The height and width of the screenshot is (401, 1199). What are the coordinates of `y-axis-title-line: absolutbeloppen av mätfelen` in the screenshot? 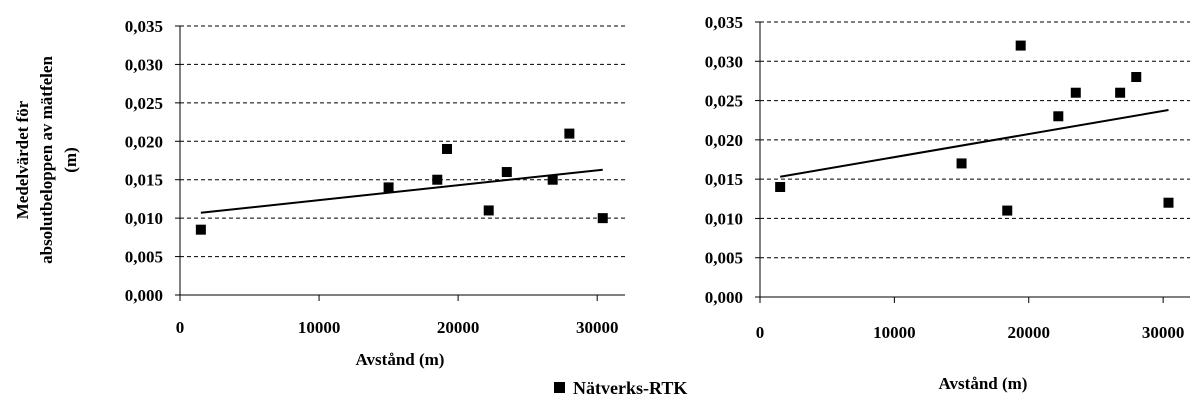 It's located at (46, 160).